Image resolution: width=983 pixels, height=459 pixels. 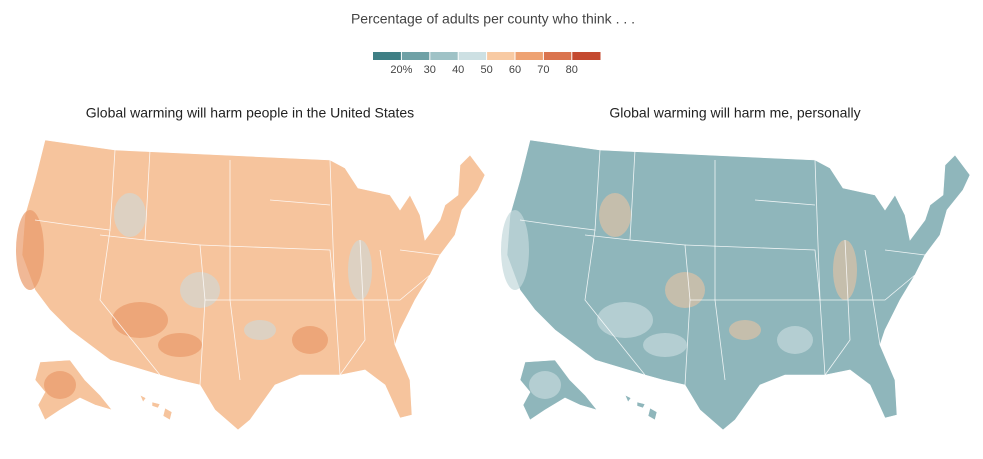 I want to click on legend: 20% 30 40 50 60 70 80, so click(x=487, y=64).